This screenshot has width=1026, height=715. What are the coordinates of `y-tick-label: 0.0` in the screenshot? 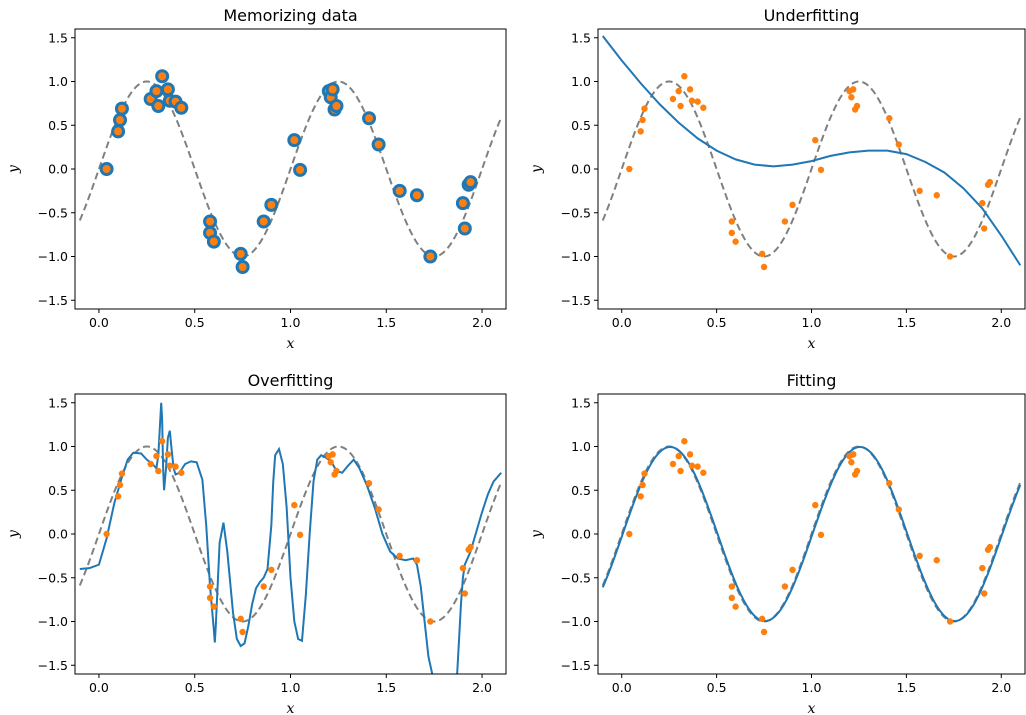 It's located at (581, 534).